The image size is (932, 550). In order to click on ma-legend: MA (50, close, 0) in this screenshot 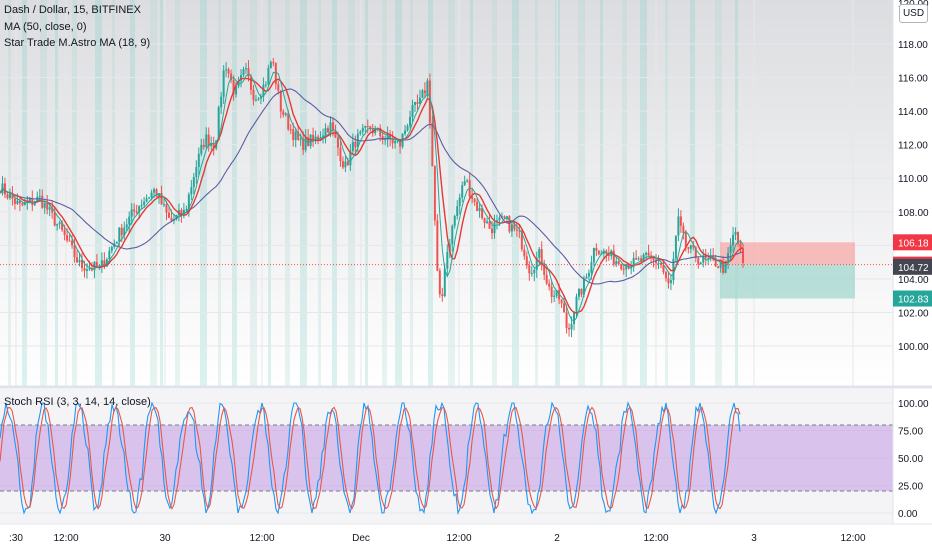, I will do `click(45, 27)`.